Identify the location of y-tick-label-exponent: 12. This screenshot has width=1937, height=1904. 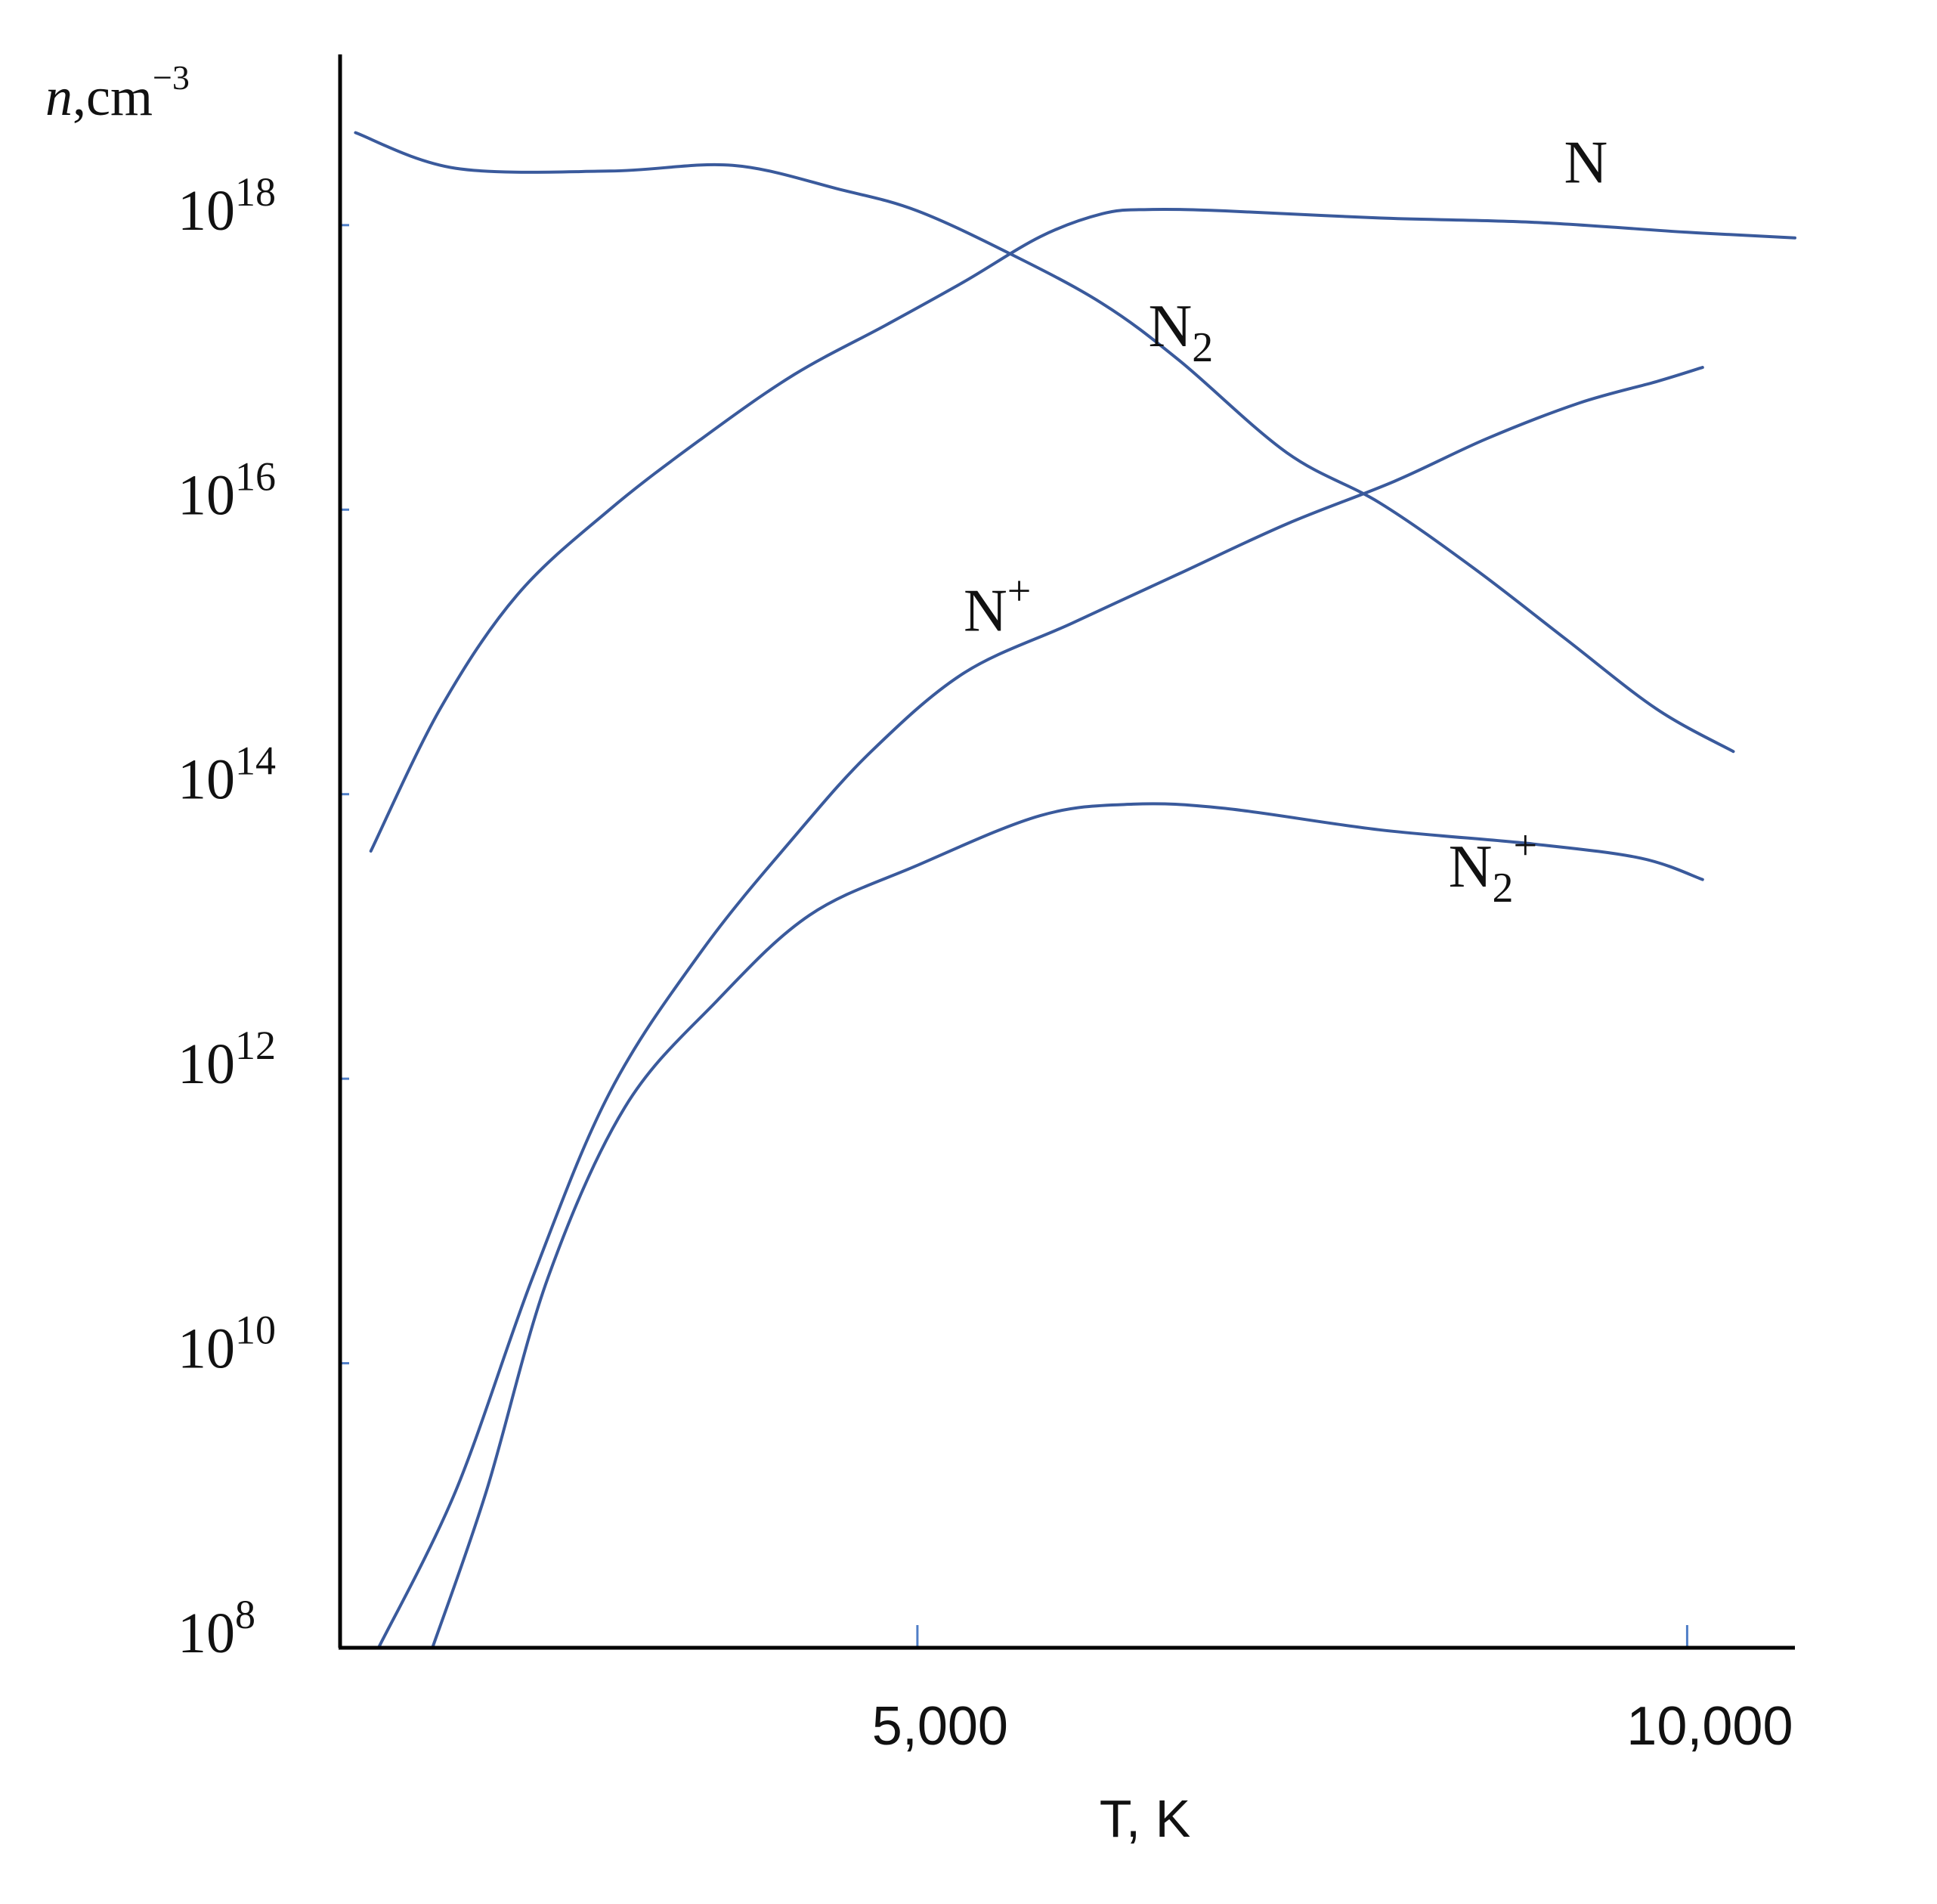
(255, 1045).